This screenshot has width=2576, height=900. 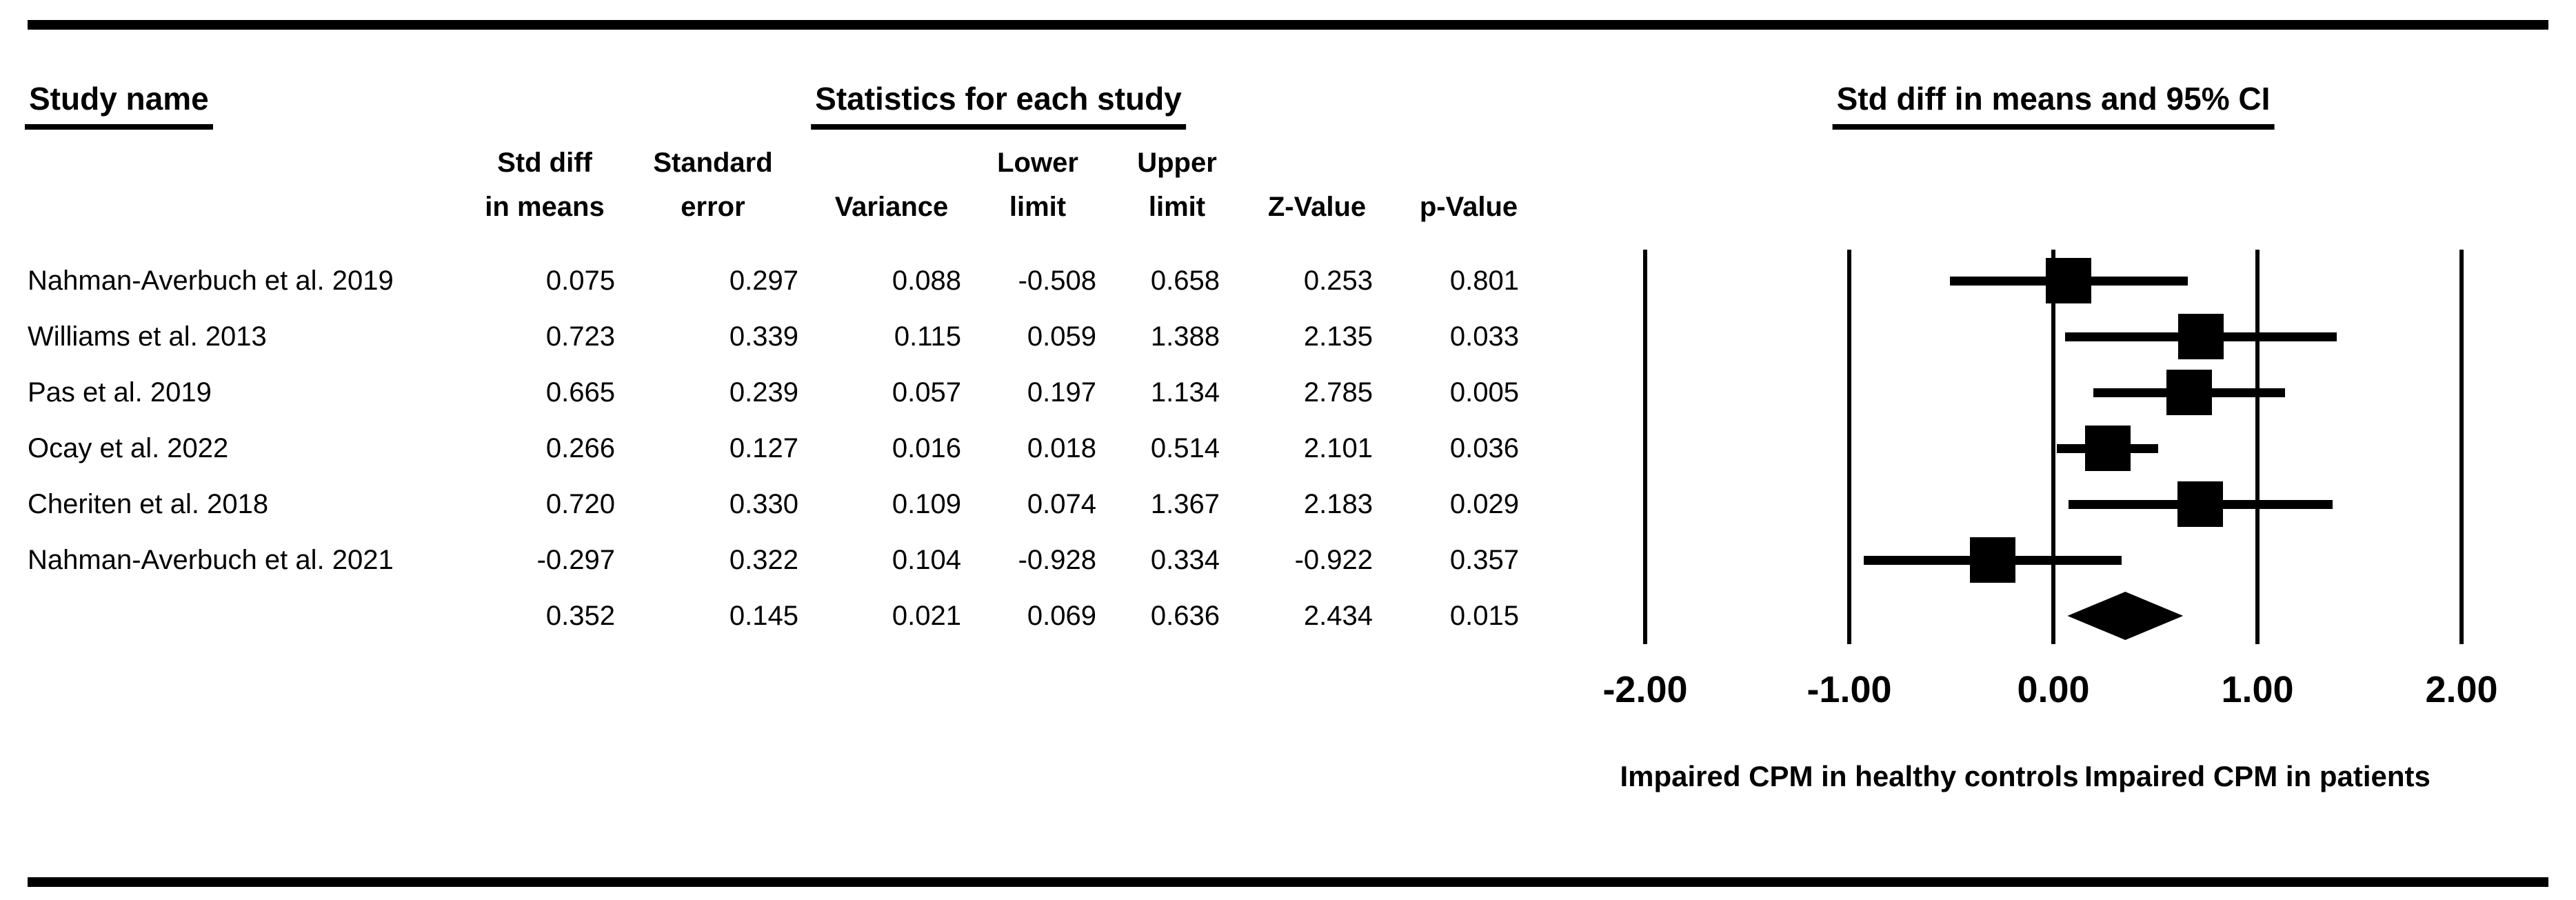 I want to click on x-tick-label: -2.00, so click(x=1645, y=689).